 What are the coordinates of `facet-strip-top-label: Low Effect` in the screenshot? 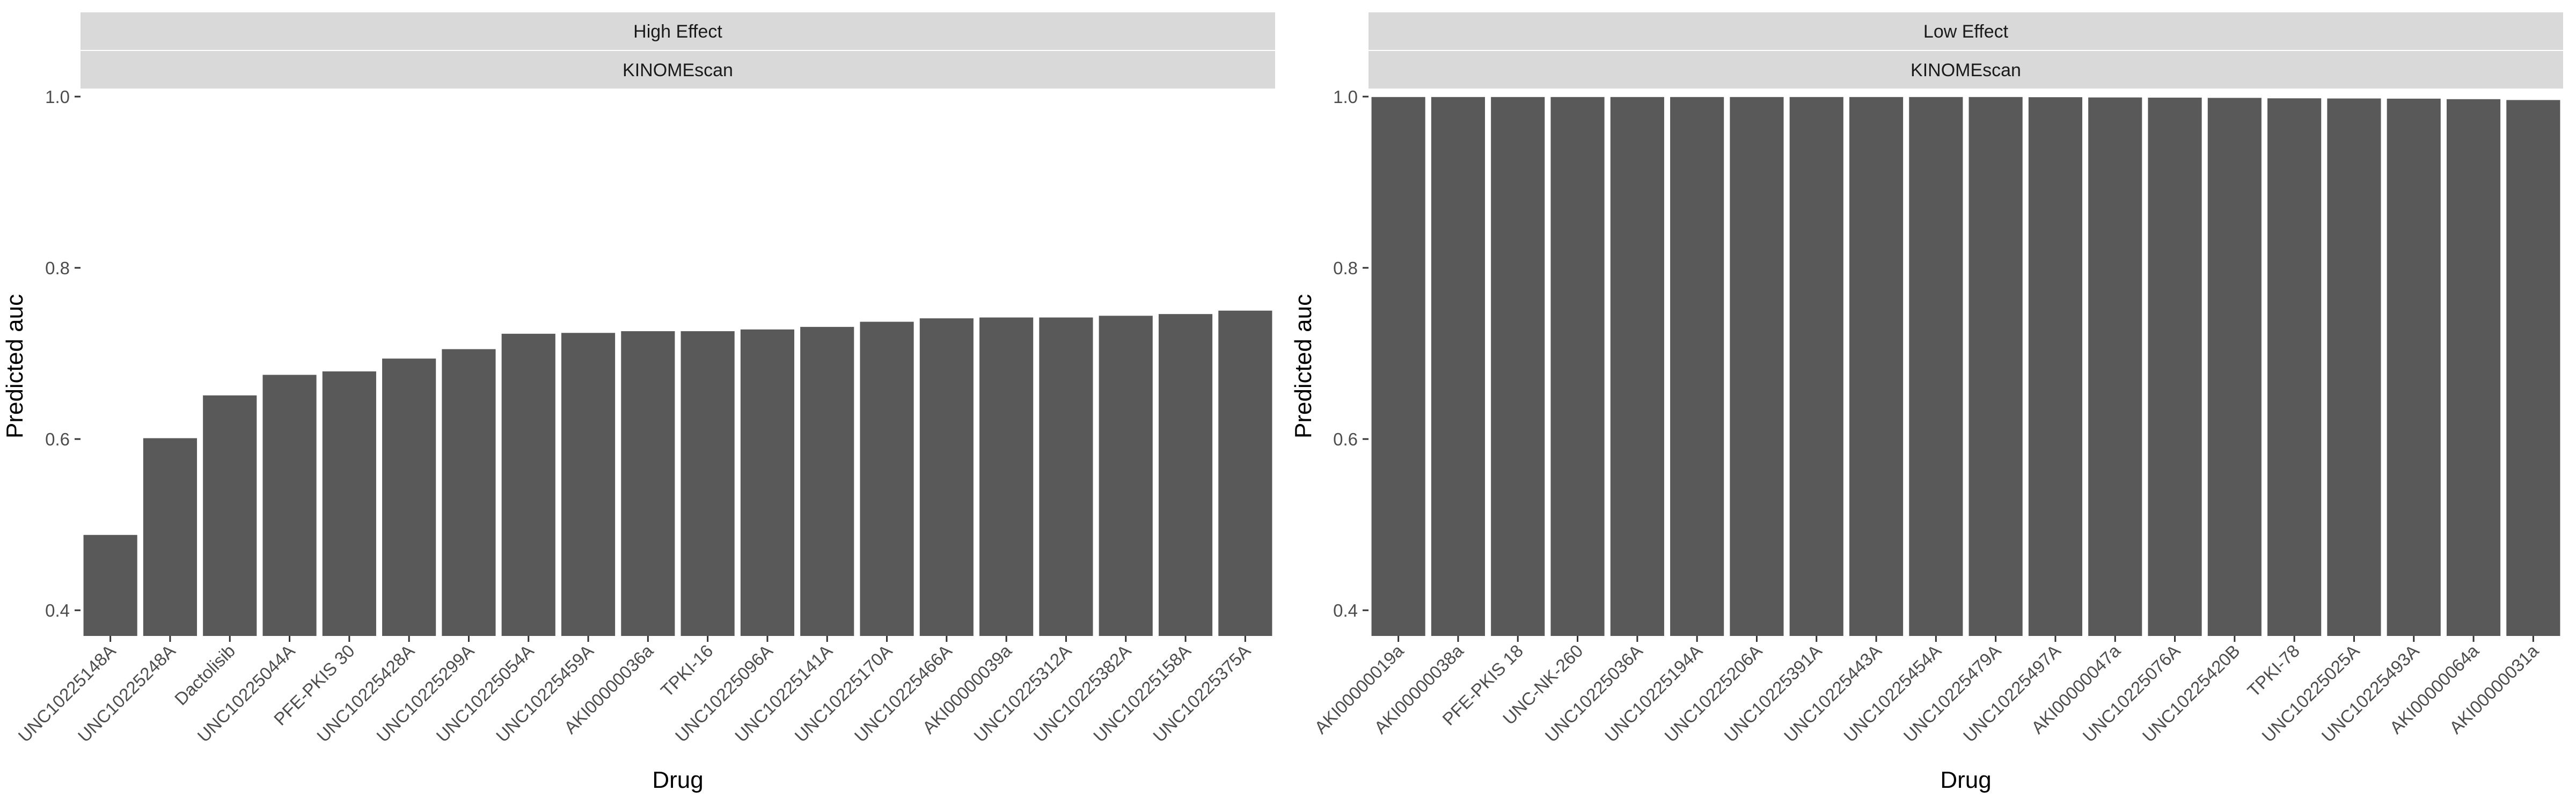 It's located at (1966, 31).